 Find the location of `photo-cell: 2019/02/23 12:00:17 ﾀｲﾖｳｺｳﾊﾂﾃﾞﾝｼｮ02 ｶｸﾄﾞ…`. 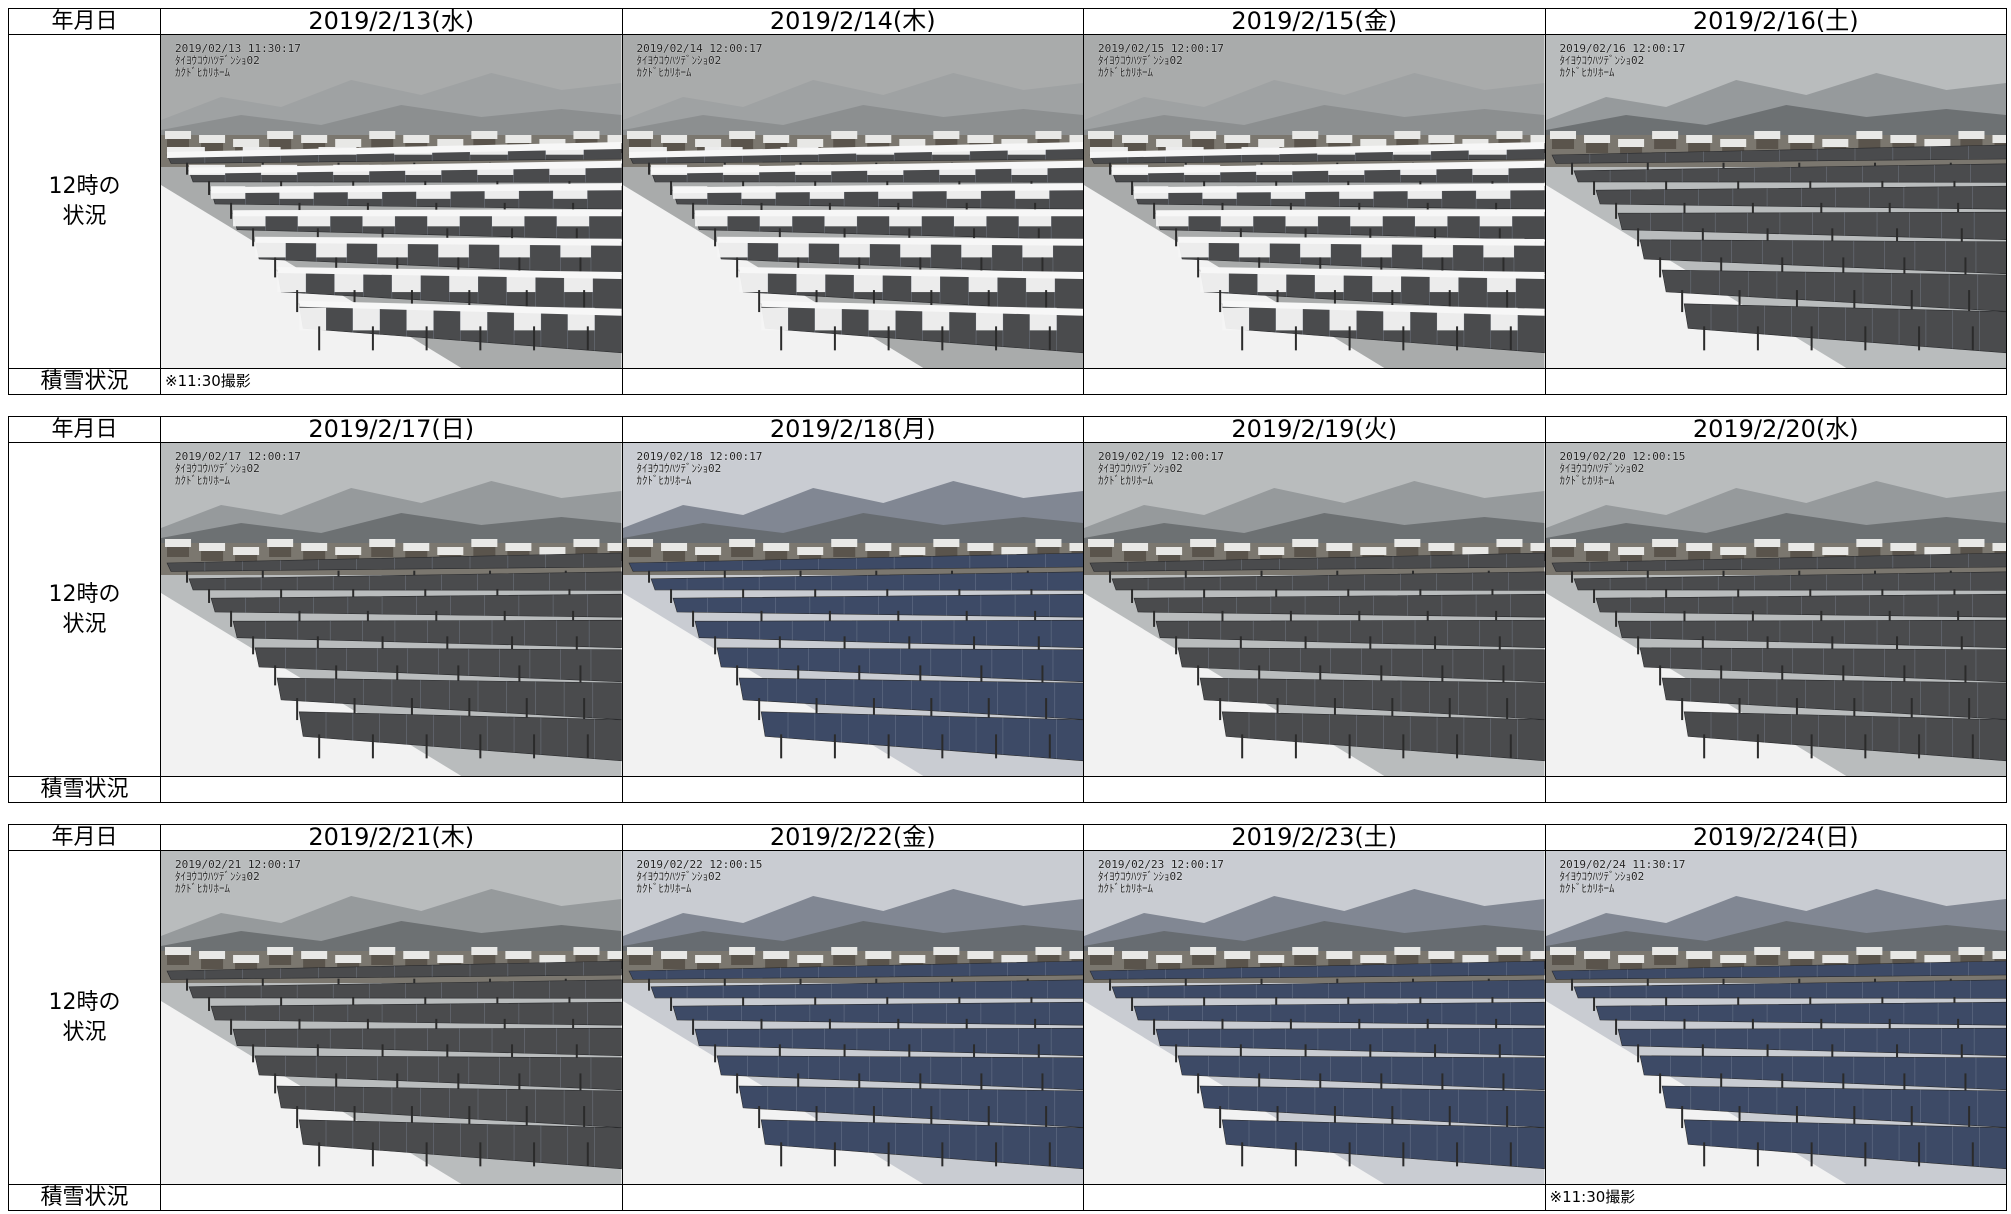

photo-cell: 2019/02/23 12:00:17 ﾀｲﾖｳｺｳﾊﾂﾃﾞﾝｼｮ02 ｶｸﾄﾞ… is located at coordinates (1314, 1017).